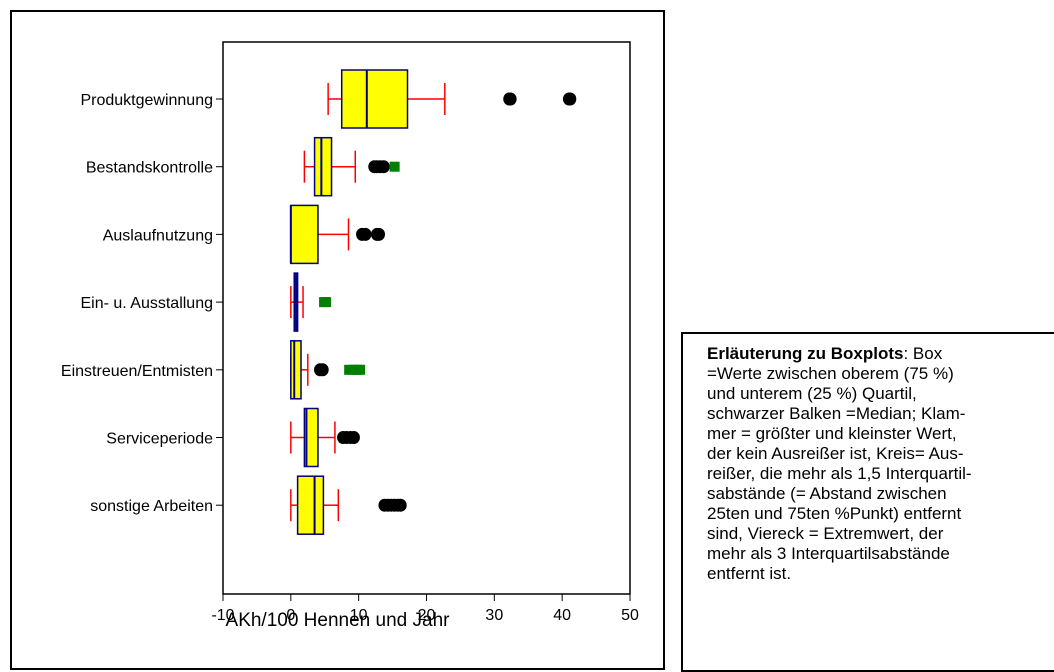 The image size is (1054, 672). What do you see at coordinates (562, 615) in the screenshot?
I see `x-tick-label: 40` at bounding box center [562, 615].